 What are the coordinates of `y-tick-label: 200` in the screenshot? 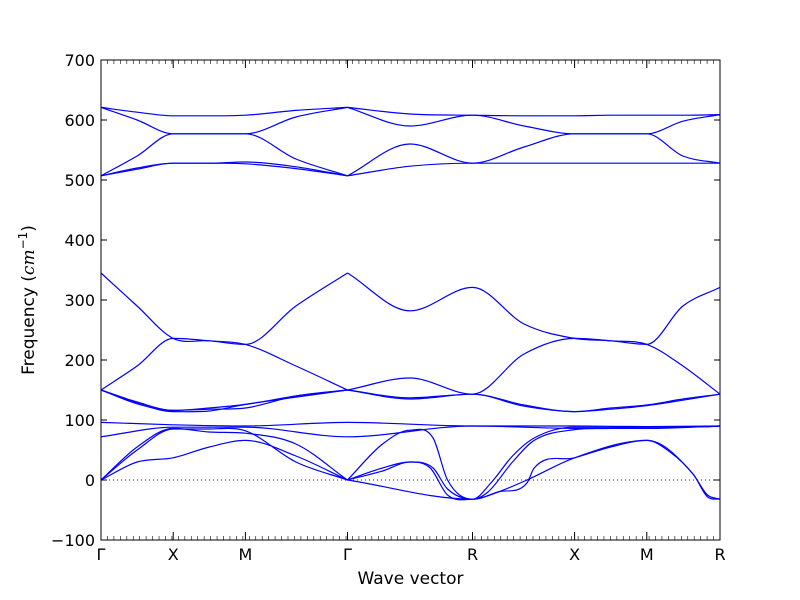 It's located at (79, 360).